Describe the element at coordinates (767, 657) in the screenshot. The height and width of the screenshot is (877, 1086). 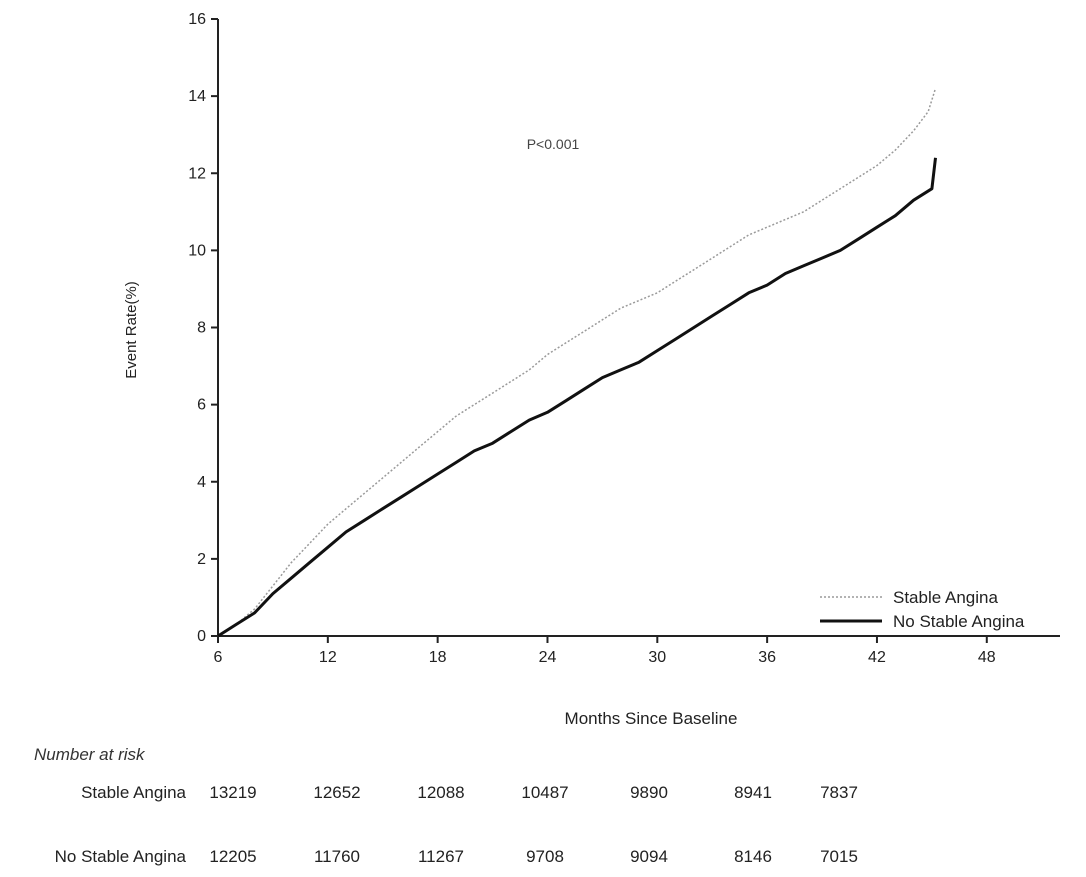
I see `x-tick-label: 36` at that location.